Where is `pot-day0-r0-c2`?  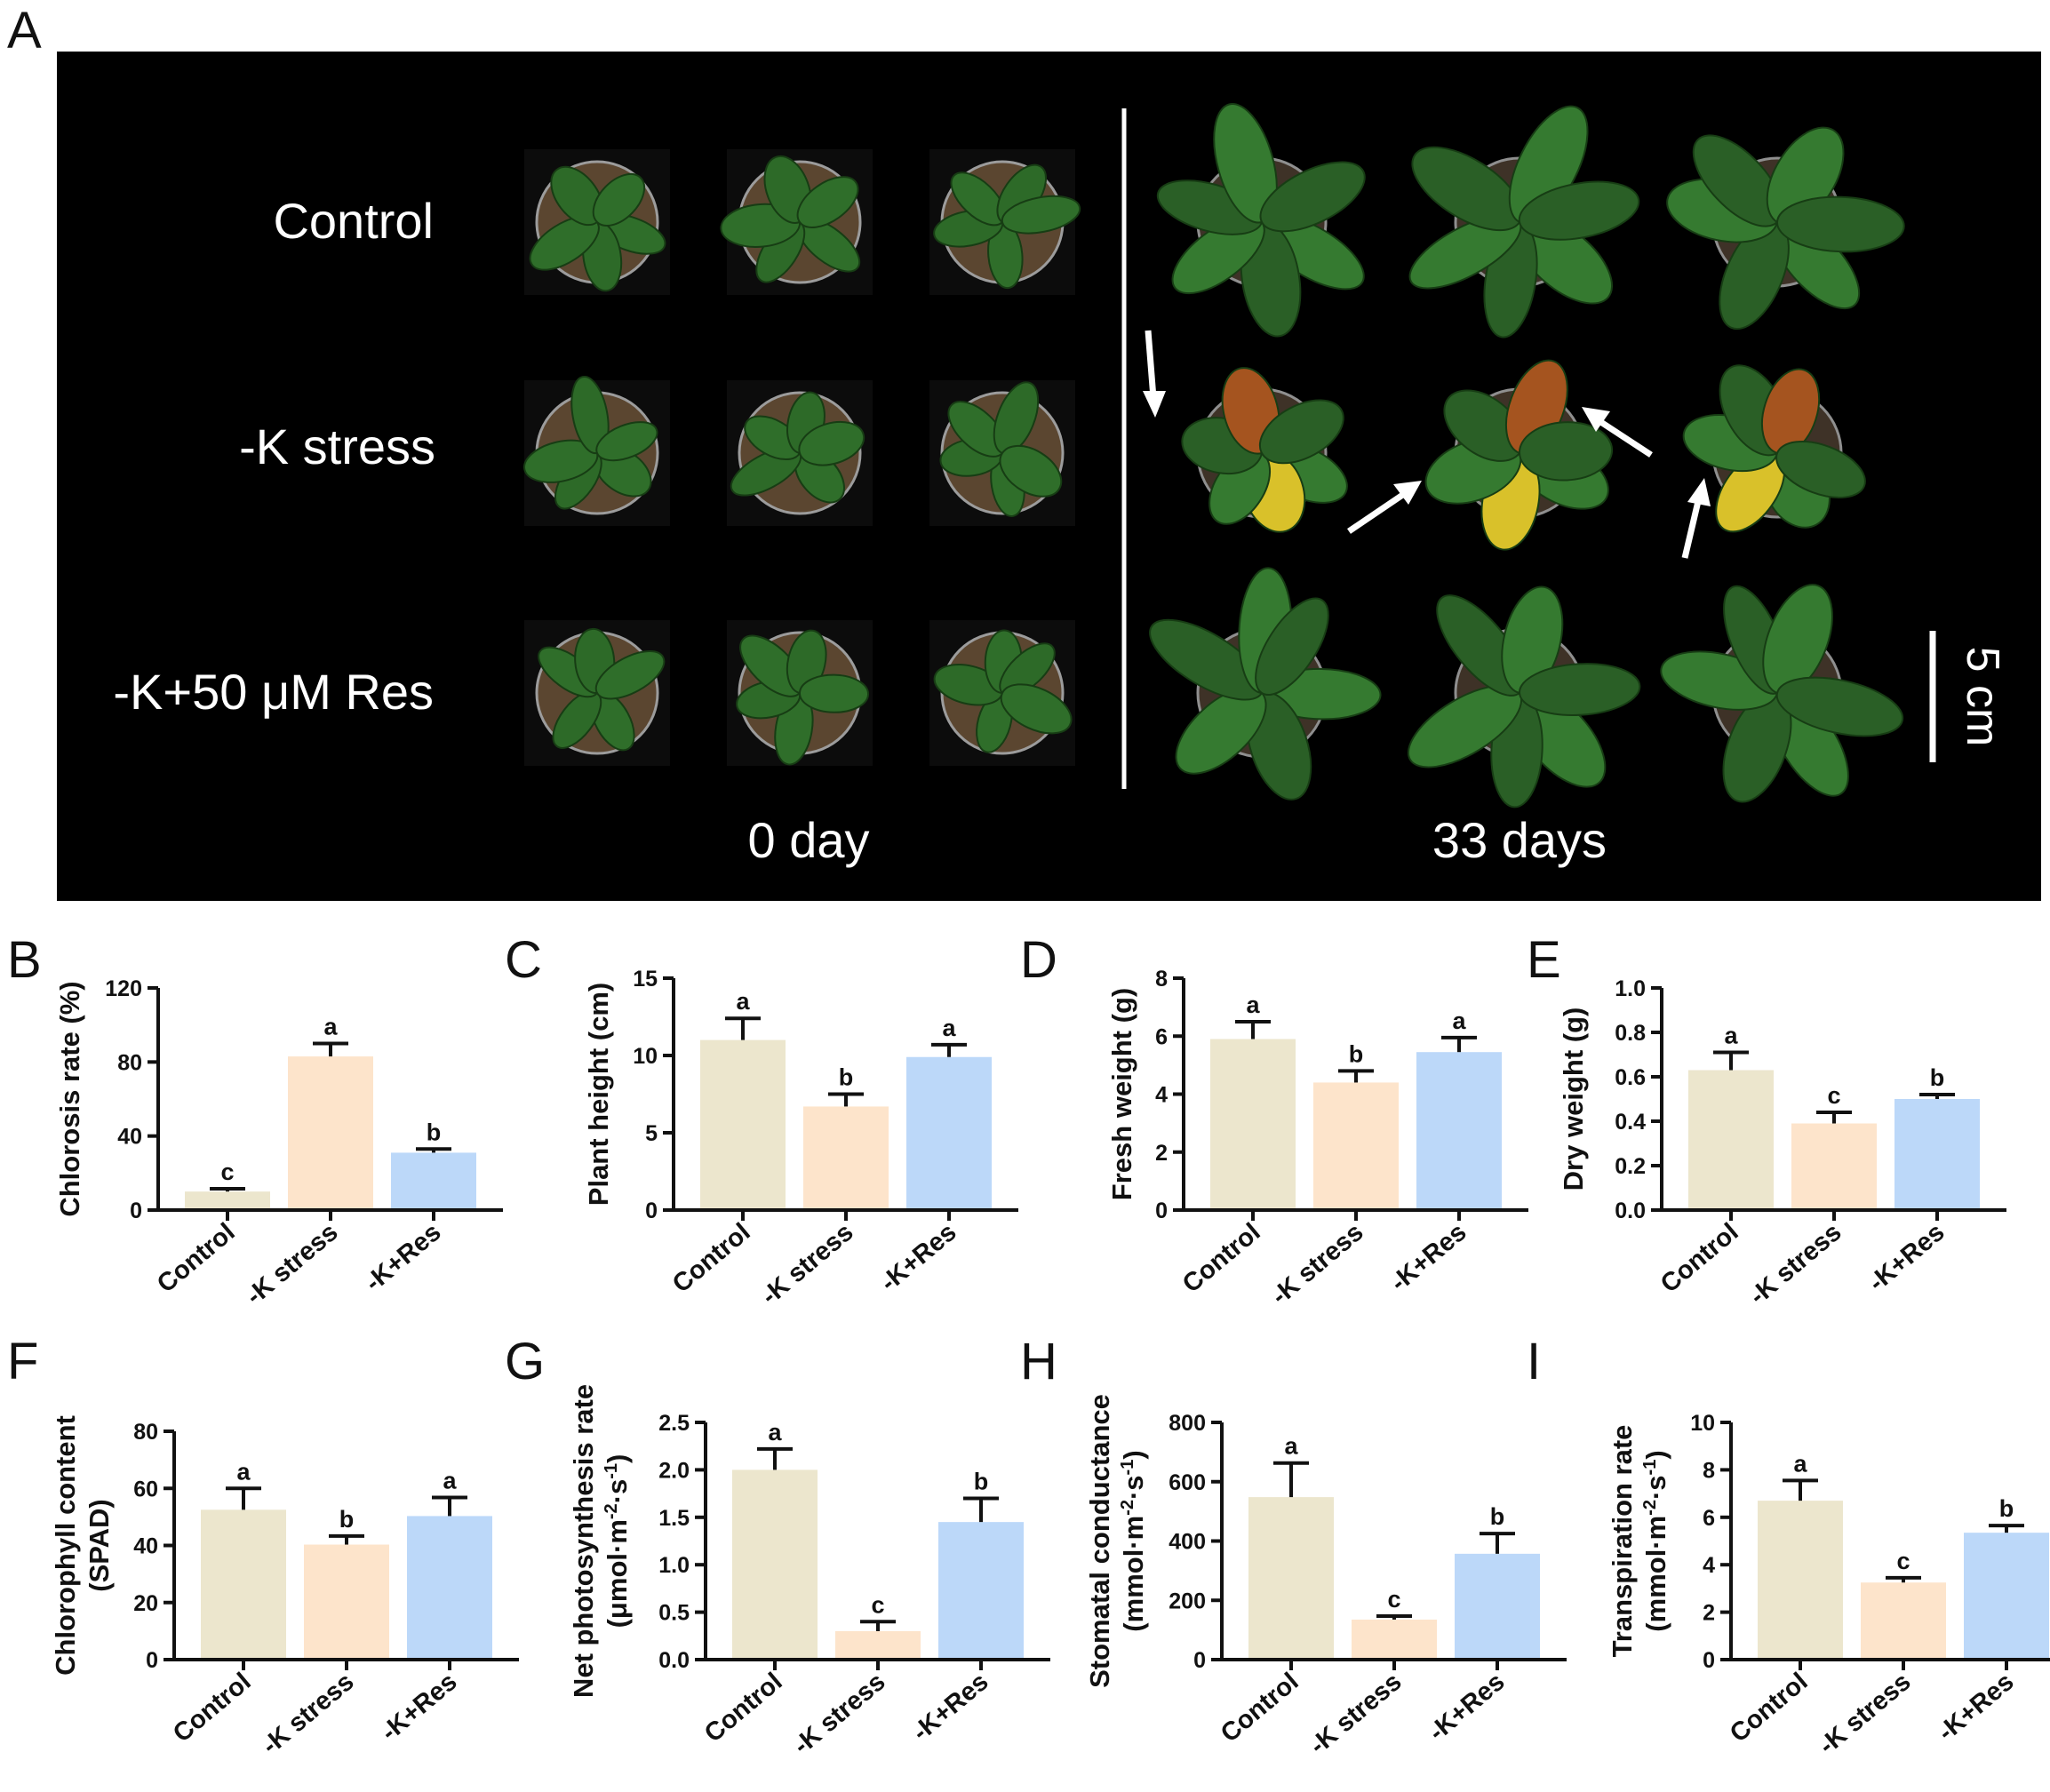 pot-day0-r0-c2 is located at coordinates (1005, 222).